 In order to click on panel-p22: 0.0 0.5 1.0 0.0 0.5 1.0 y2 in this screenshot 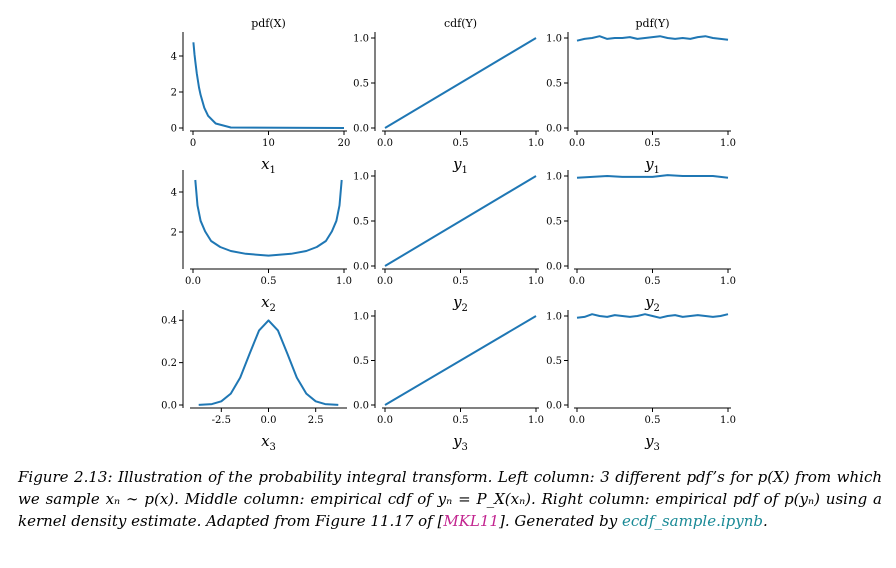, I will do `click(448, 242)`.